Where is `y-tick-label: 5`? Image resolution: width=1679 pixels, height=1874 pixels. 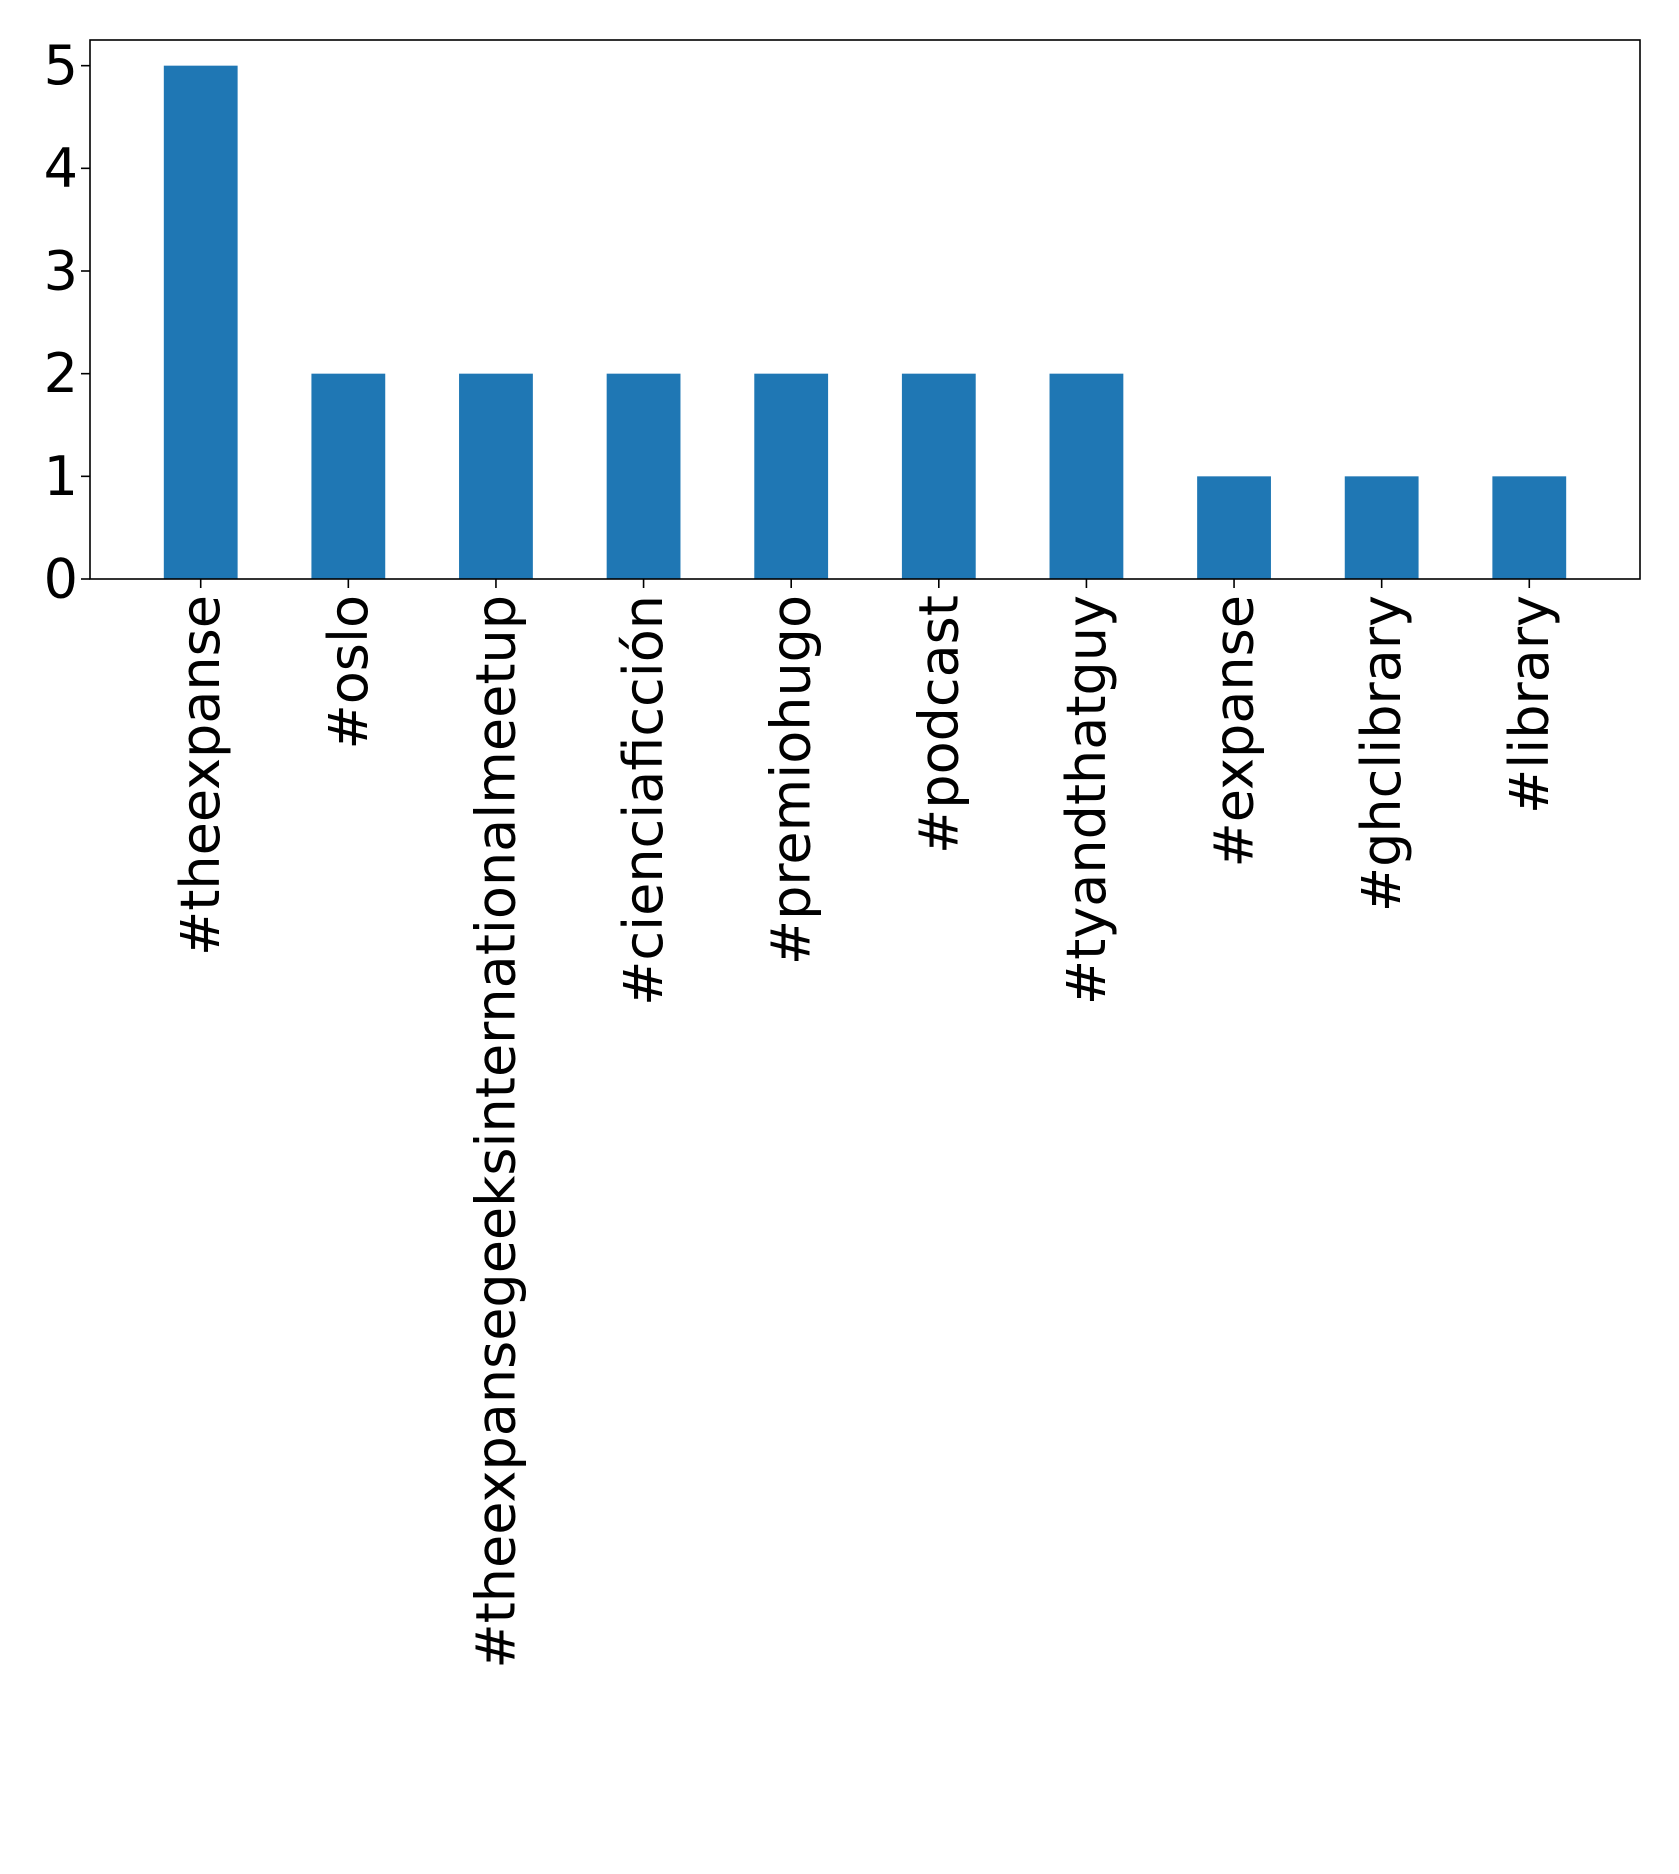
y-tick-label: 5 is located at coordinates (61, 65).